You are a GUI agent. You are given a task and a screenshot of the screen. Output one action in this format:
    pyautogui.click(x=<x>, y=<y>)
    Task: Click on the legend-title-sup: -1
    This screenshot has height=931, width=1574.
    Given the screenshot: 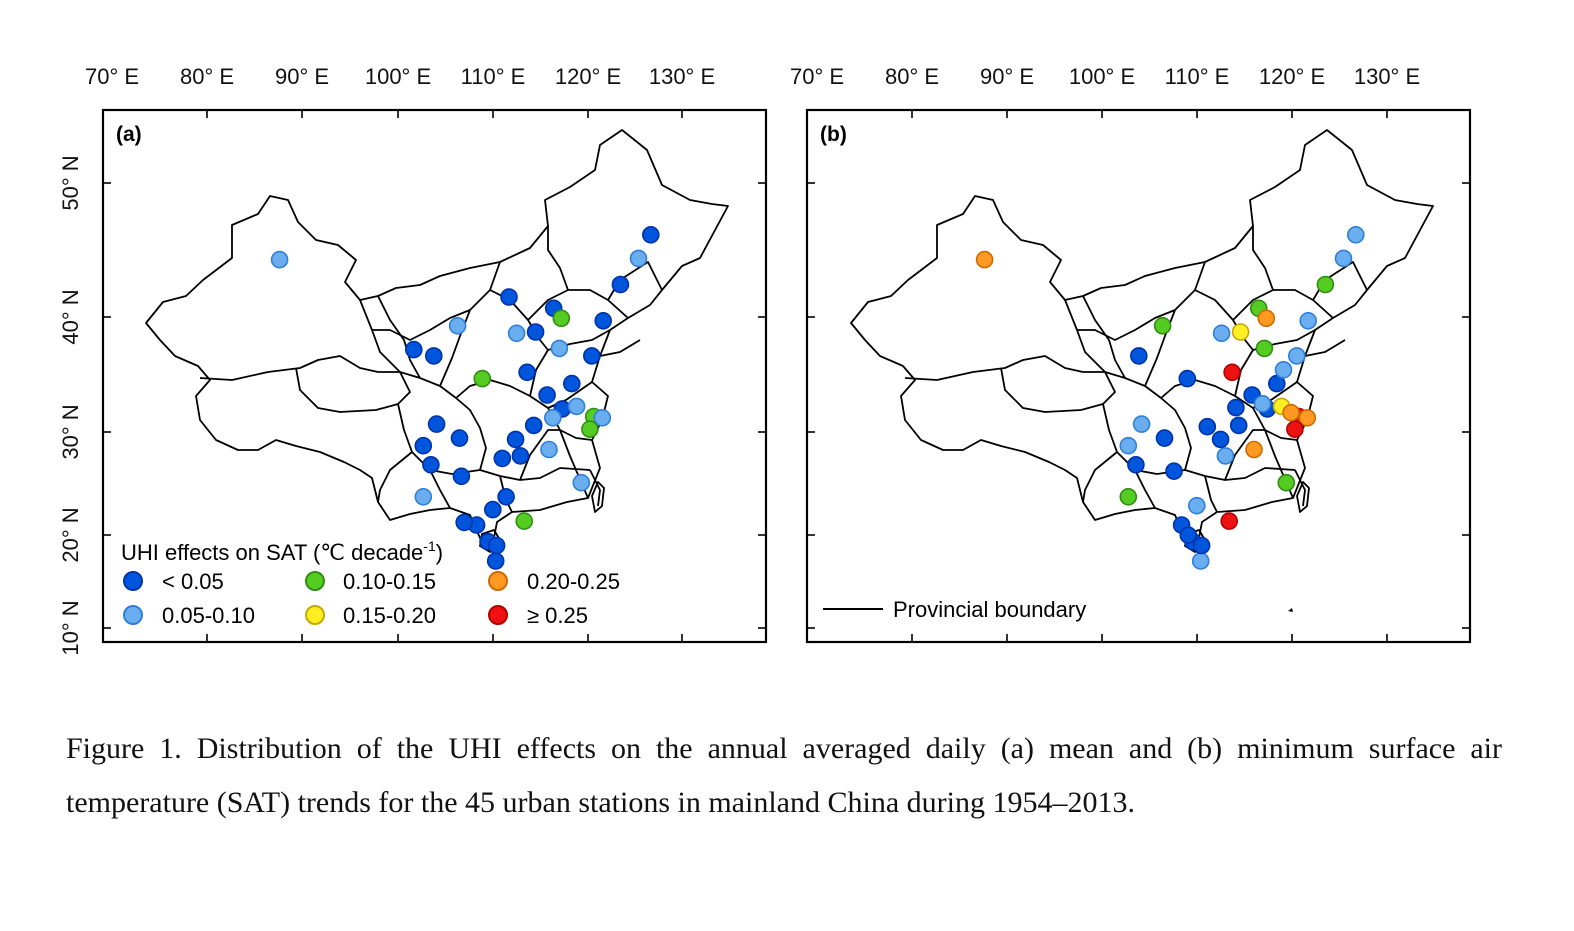 What is the action you would take?
    pyautogui.click(x=429, y=546)
    